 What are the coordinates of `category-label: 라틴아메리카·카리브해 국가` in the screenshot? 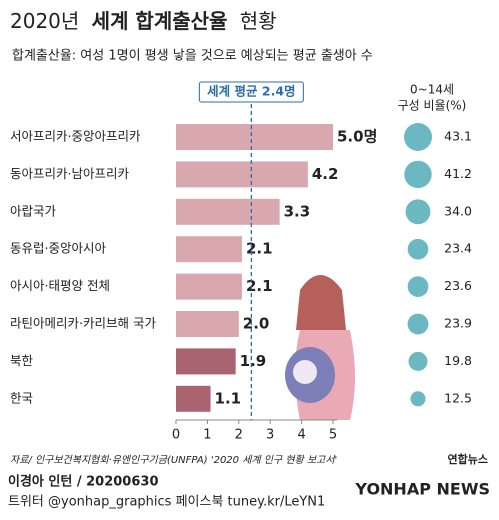 It's located at (83, 323).